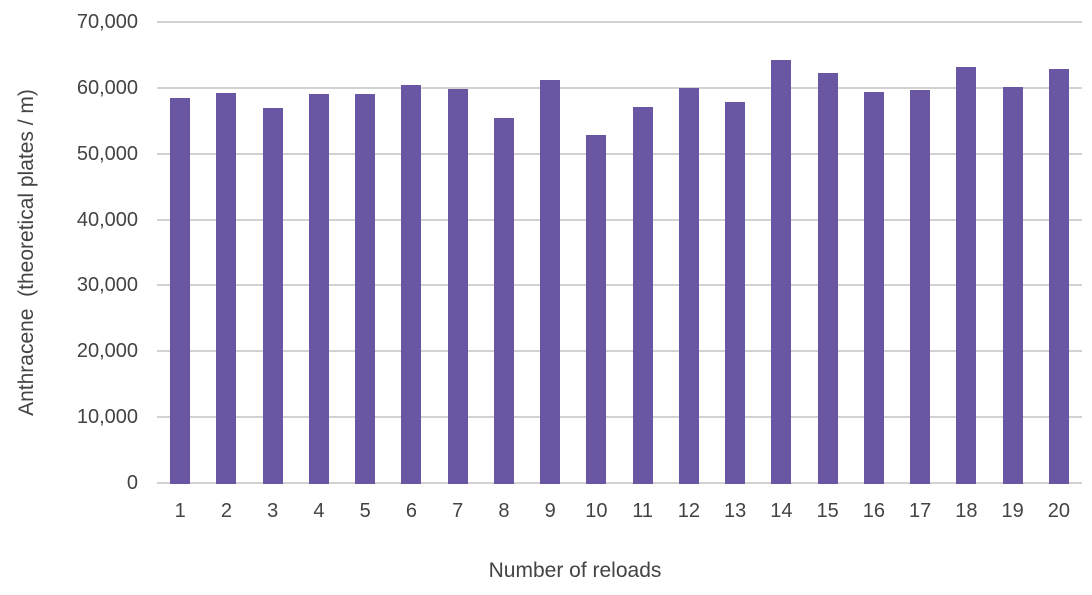 The width and height of the screenshot is (1092, 595). I want to click on x-tick-label: 9, so click(550, 511).